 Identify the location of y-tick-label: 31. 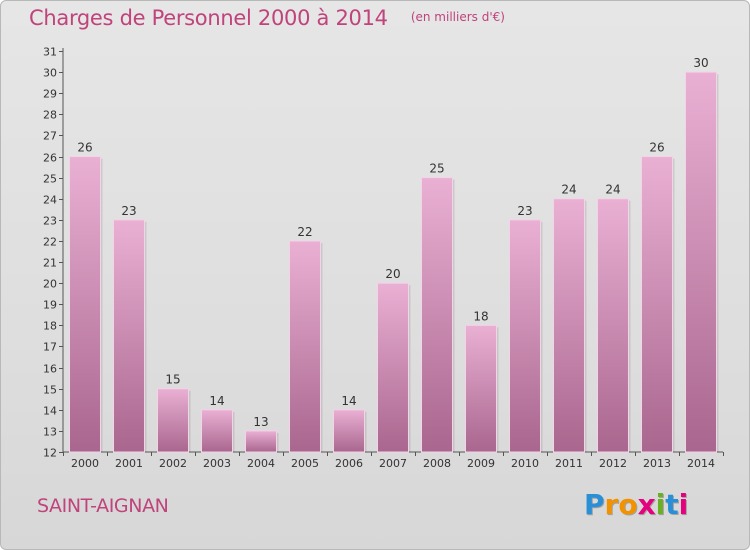
(50, 52).